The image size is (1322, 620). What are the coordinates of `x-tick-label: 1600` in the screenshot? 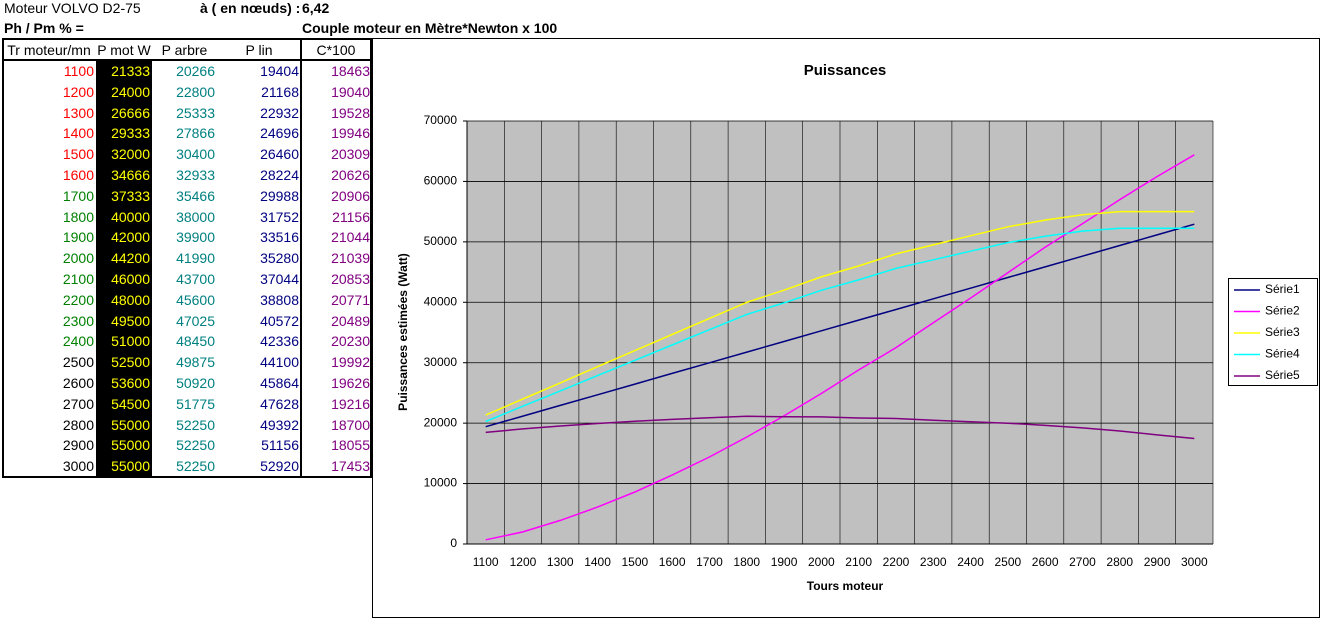 It's located at (672, 562).